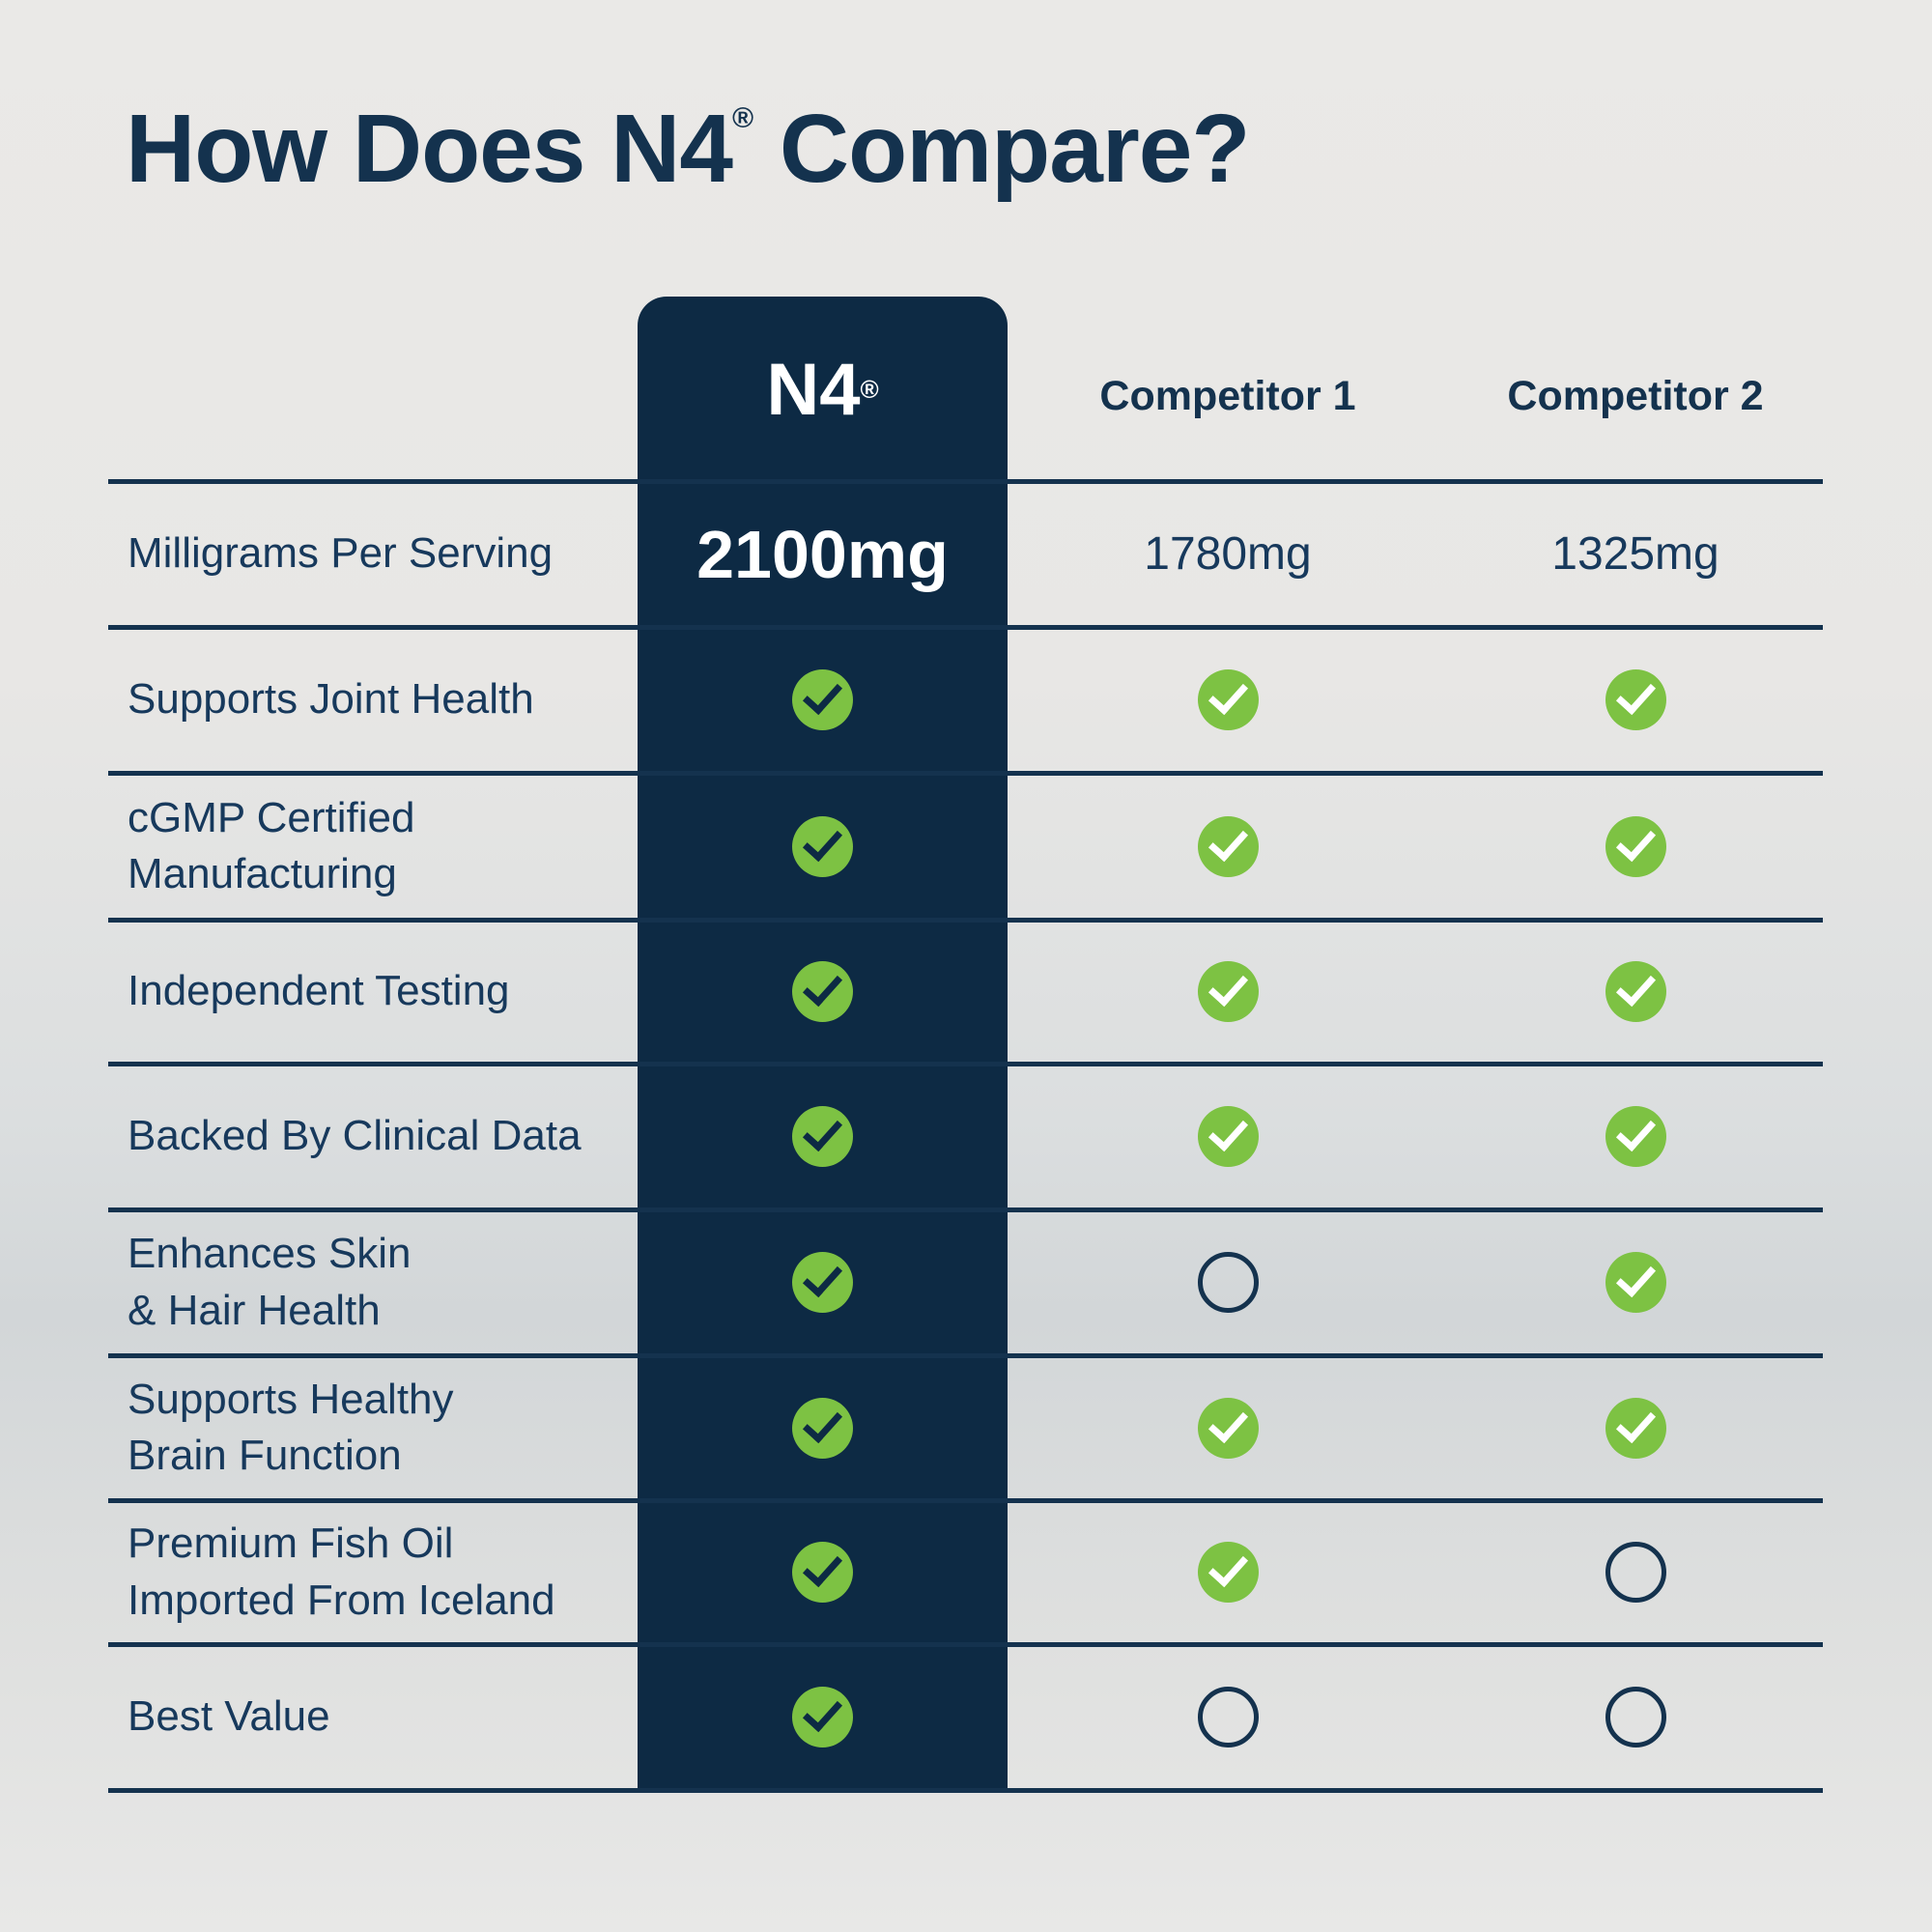  Describe the element at coordinates (822, 554) in the screenshot. I see `mg-value-n4: 2100mg` at that location.